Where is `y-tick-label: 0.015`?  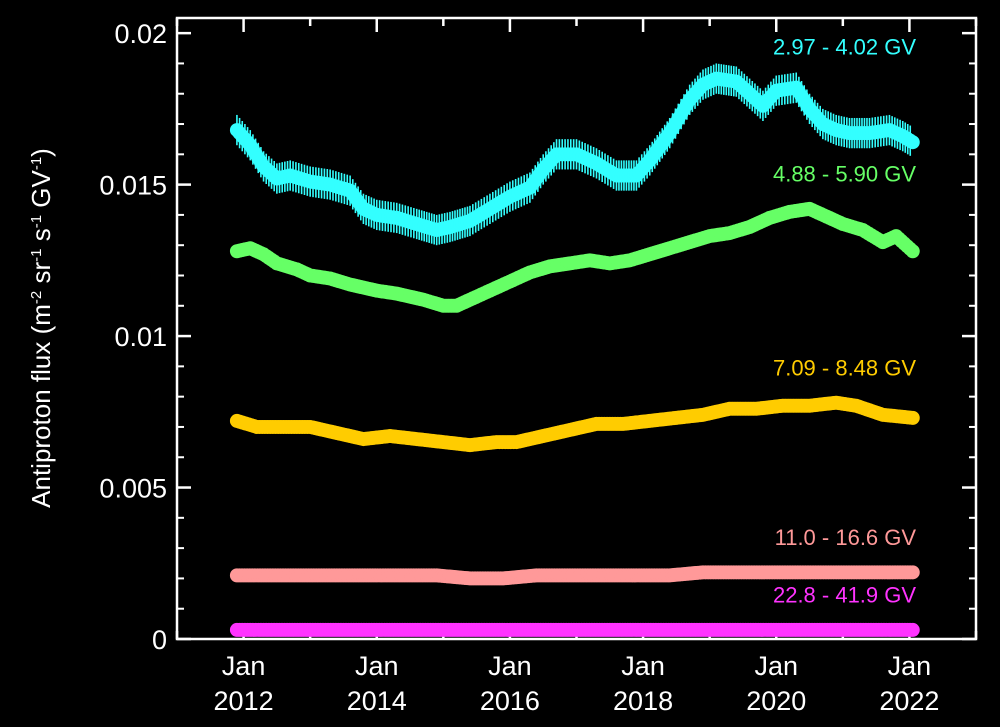
y-tick-label: 0.015 is located at coordinates (133, 186).